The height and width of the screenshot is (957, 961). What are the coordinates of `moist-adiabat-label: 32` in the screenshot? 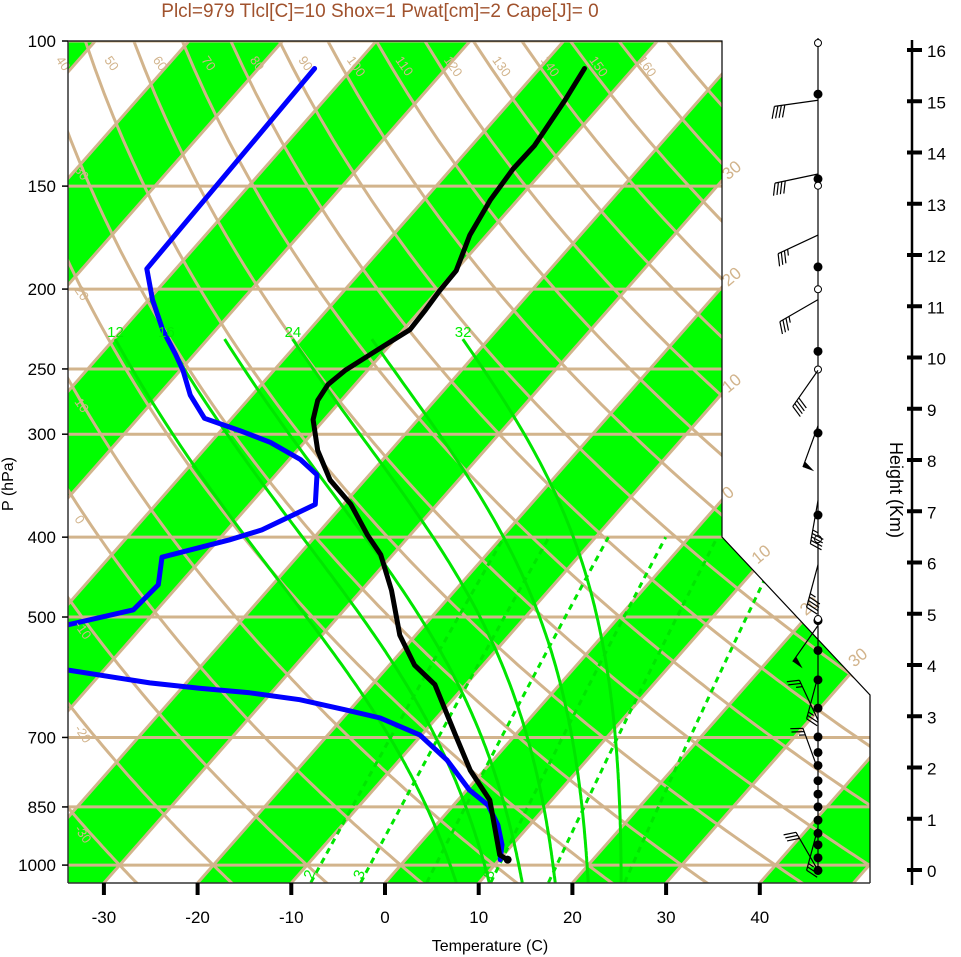 It's located at (463, 332).